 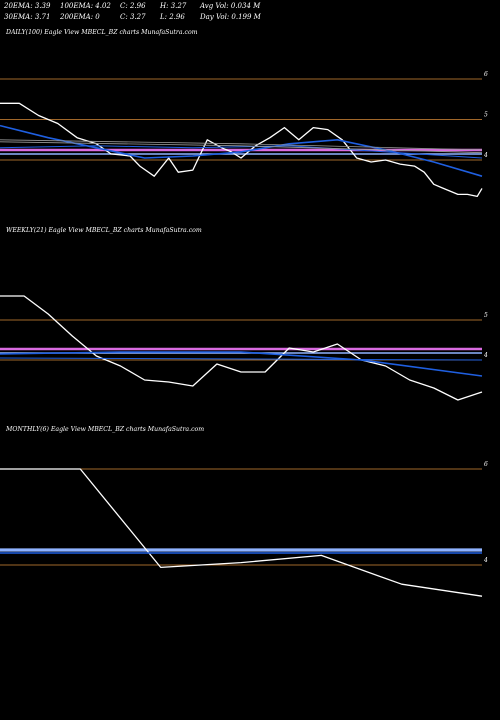 I want to click on header-close: C: 2.96, so click(x=133, y=6).